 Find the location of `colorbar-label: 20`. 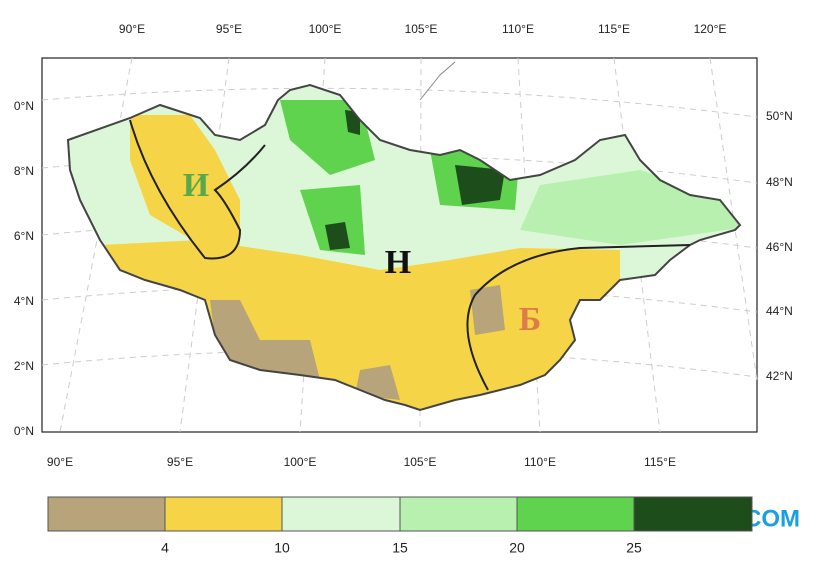

colorbar-label: 20 is located at coordinates (517, 548).